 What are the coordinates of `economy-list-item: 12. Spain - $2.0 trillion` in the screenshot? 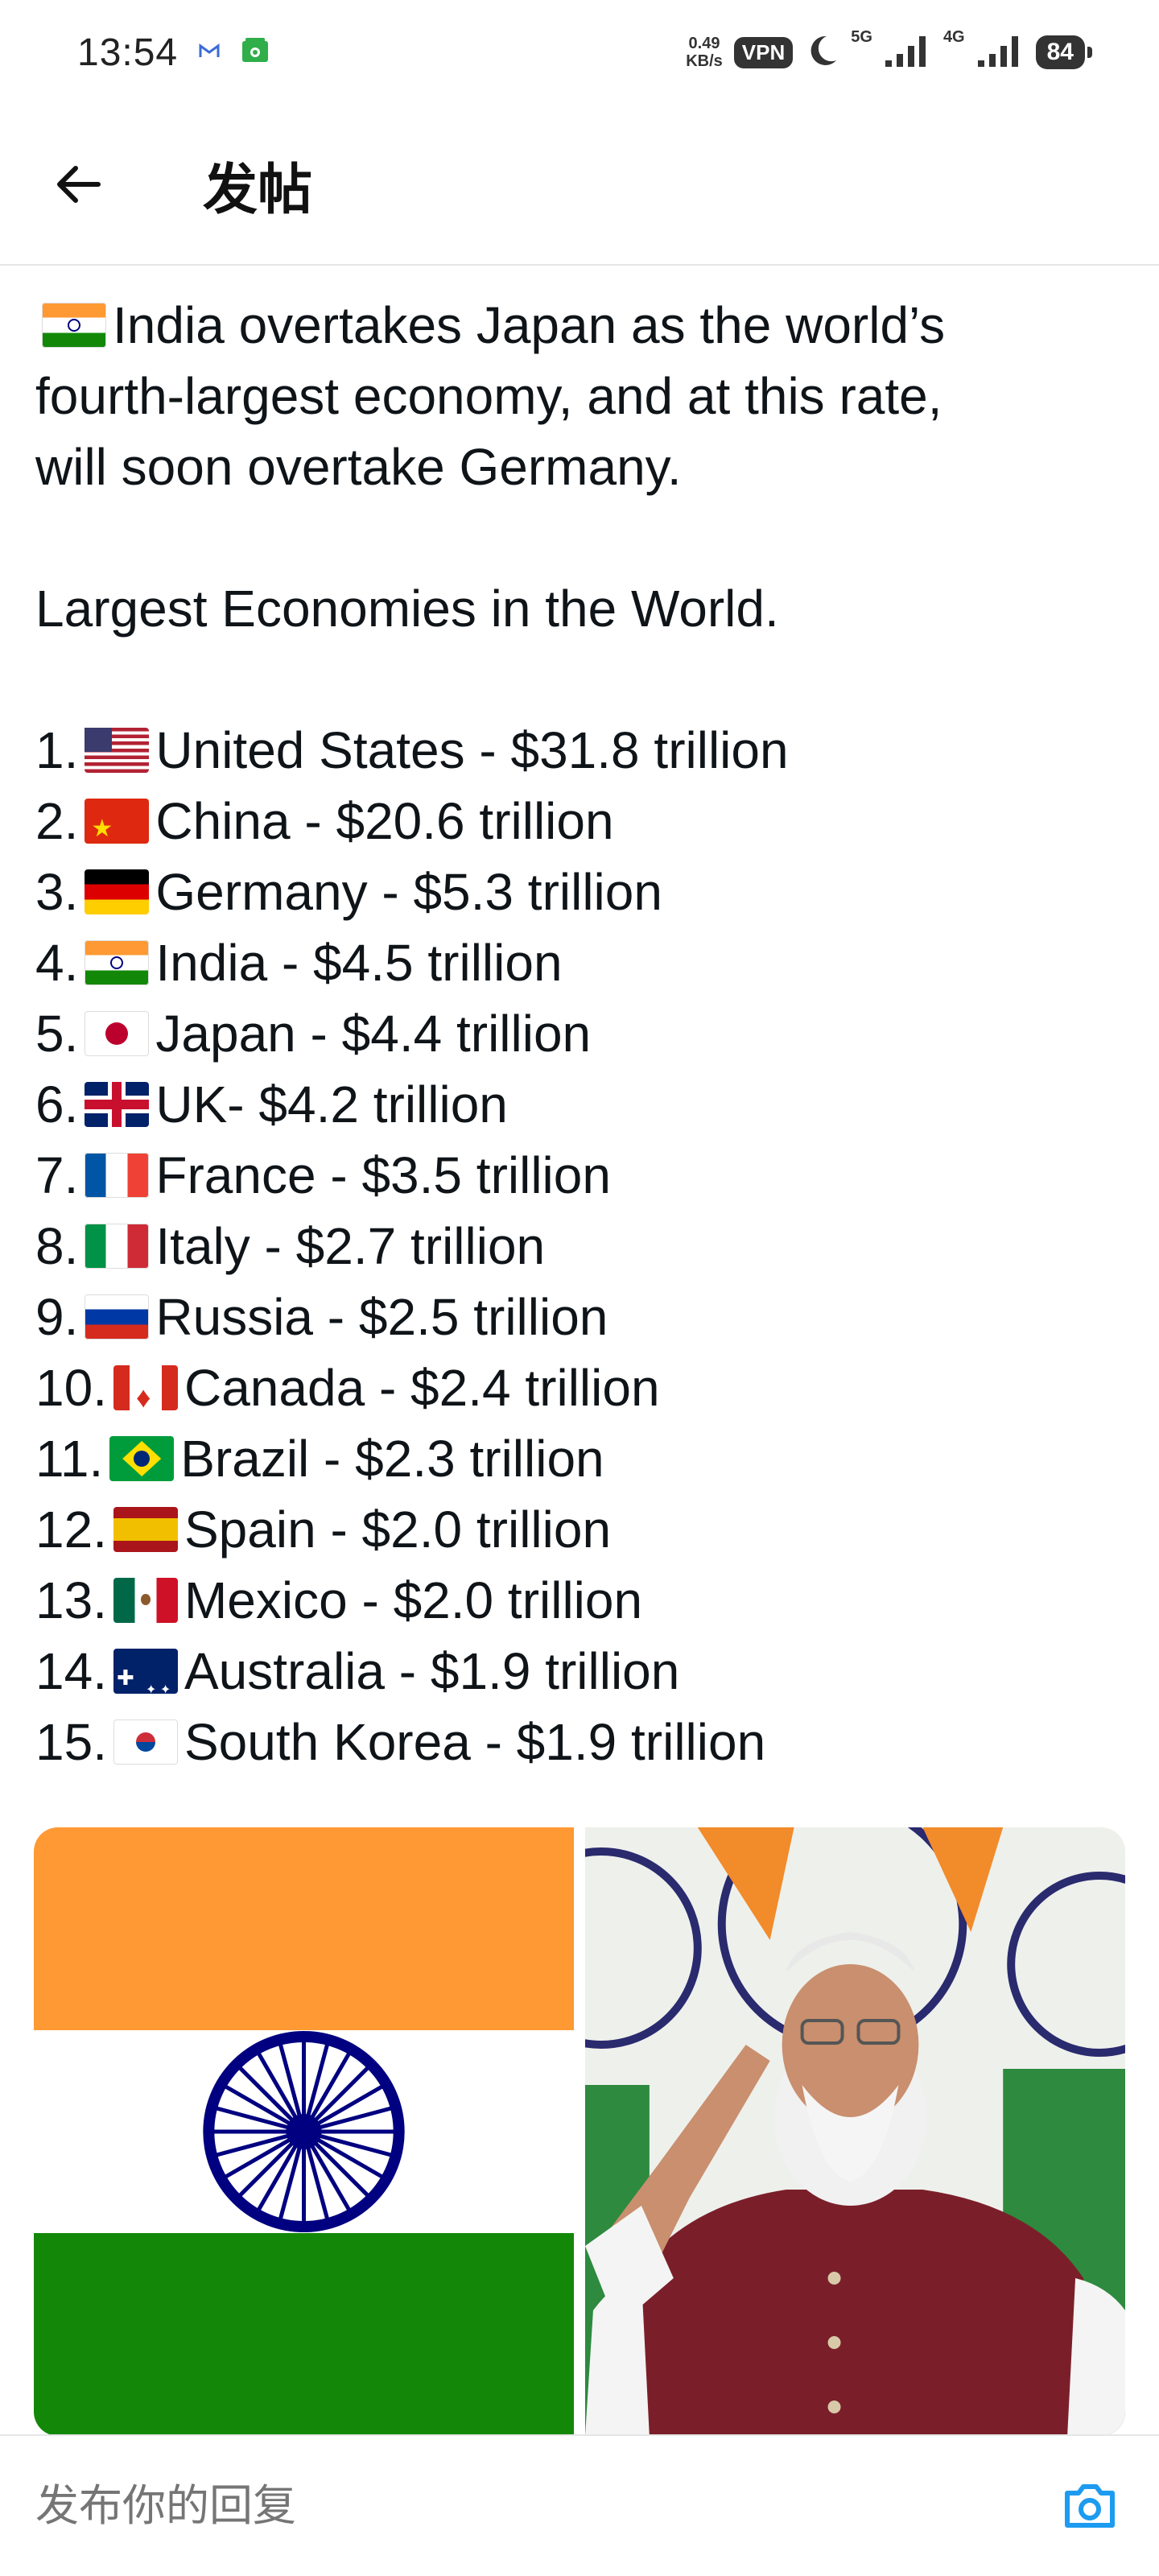 It's located at (582, 1529).